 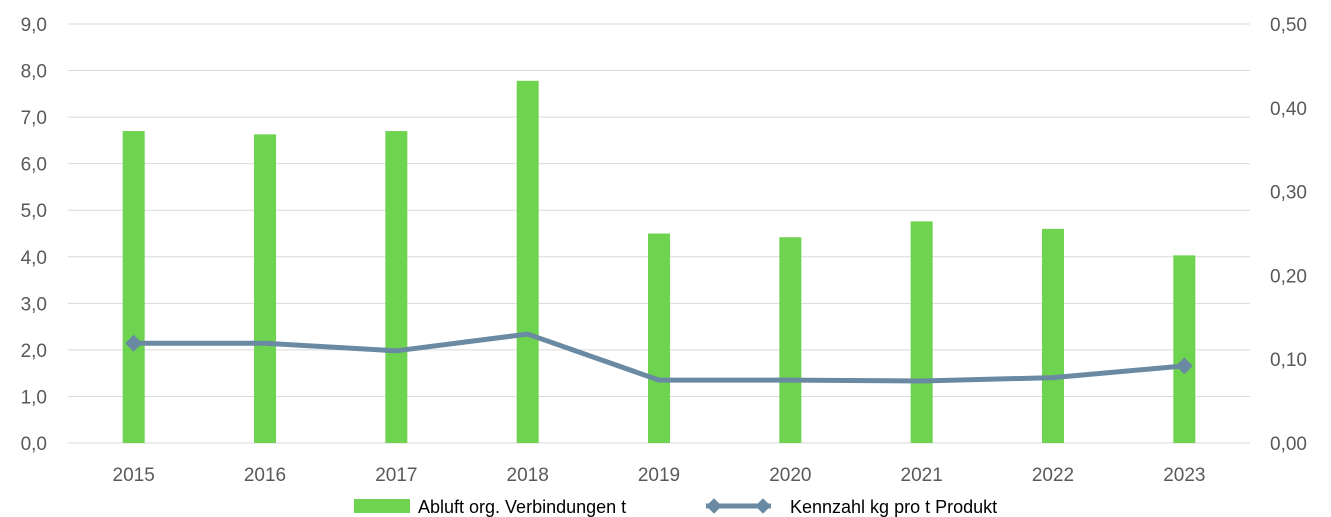 What do you see at coordinates (34, 211) in the screenshot?
I see `left-tick-label: 5,0` at bounding box center [34, 211].